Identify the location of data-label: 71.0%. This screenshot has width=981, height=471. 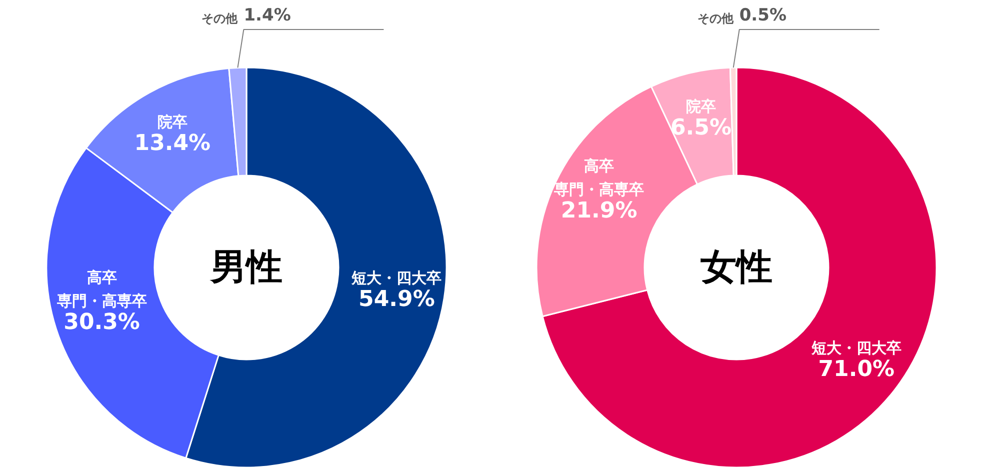
(856, 369).